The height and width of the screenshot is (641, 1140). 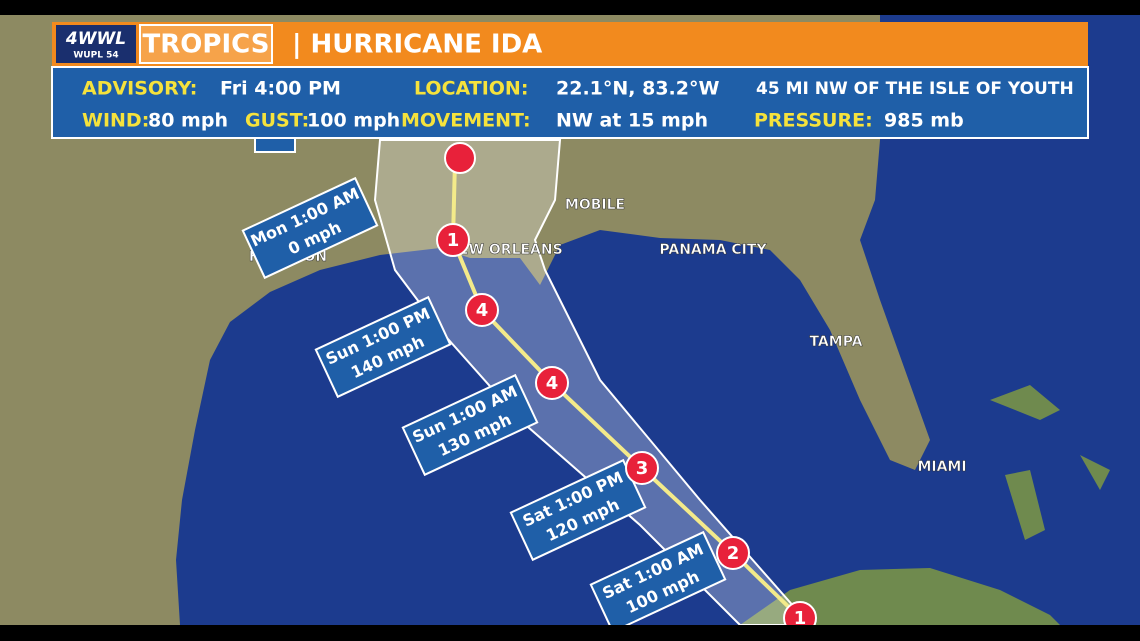 I want to click on city-label: MIAMI, so click(x=941, y=467).